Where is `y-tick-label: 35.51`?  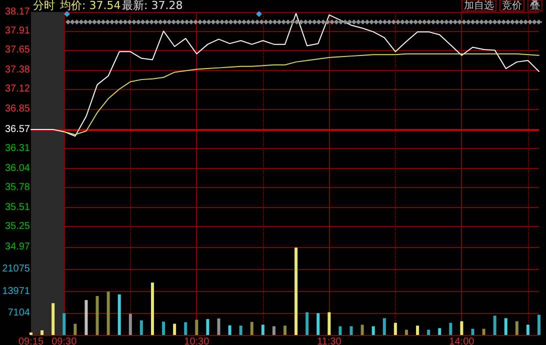 y-tick-label: 35.51 is located at coordinates (17, 207).